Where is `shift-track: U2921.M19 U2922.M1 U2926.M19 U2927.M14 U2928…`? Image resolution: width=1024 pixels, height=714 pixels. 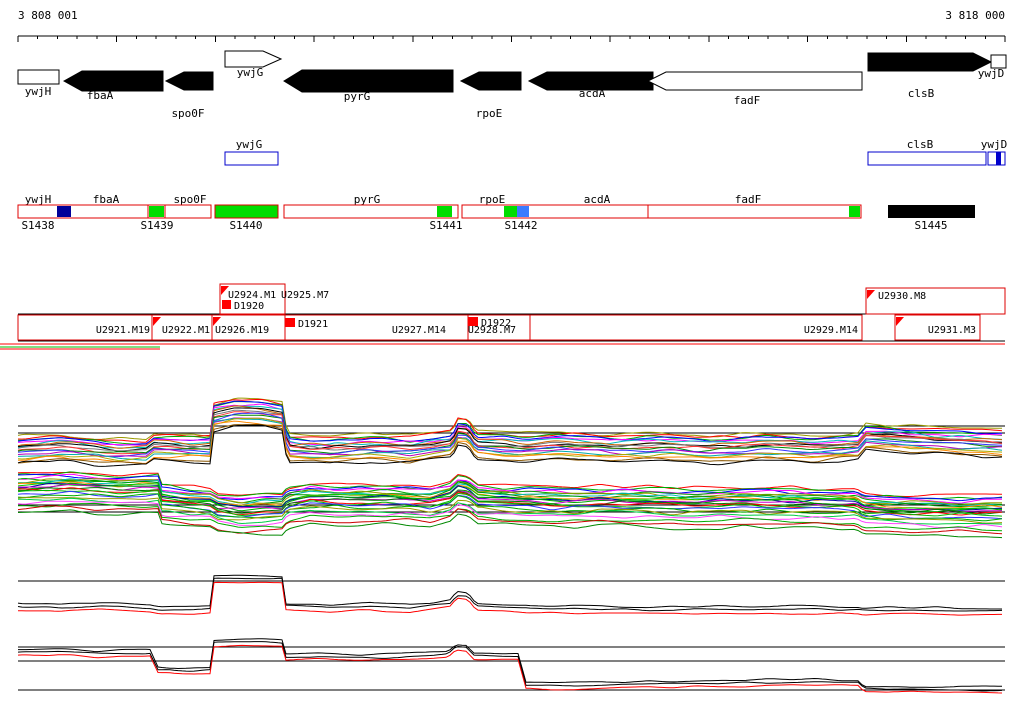 shift-track: U2921.M19 U2922.M1 U2926.M19 U2927.M14 U2928… is located at coordinates (503, 316).